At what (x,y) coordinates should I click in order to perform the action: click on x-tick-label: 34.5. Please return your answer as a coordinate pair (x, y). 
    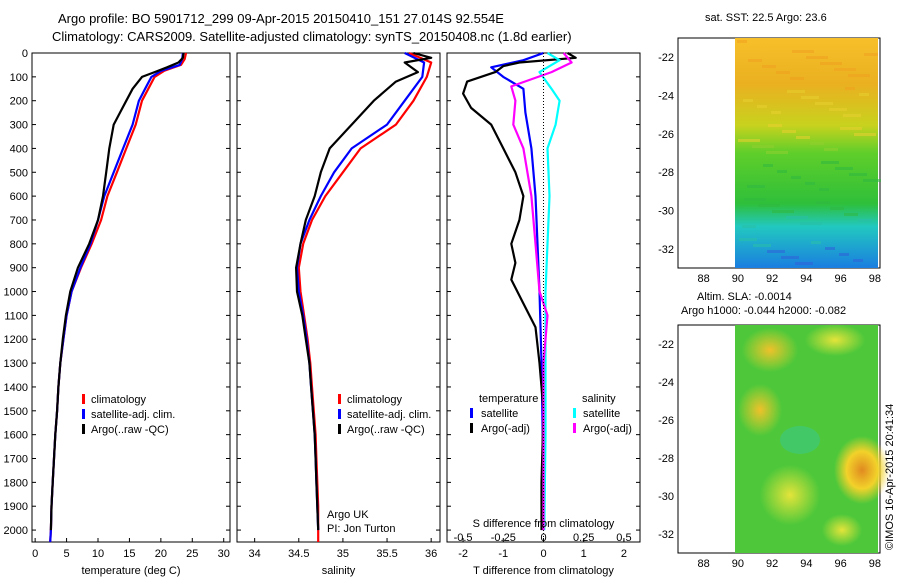
    Looking at the image, I should click on (298, 554).